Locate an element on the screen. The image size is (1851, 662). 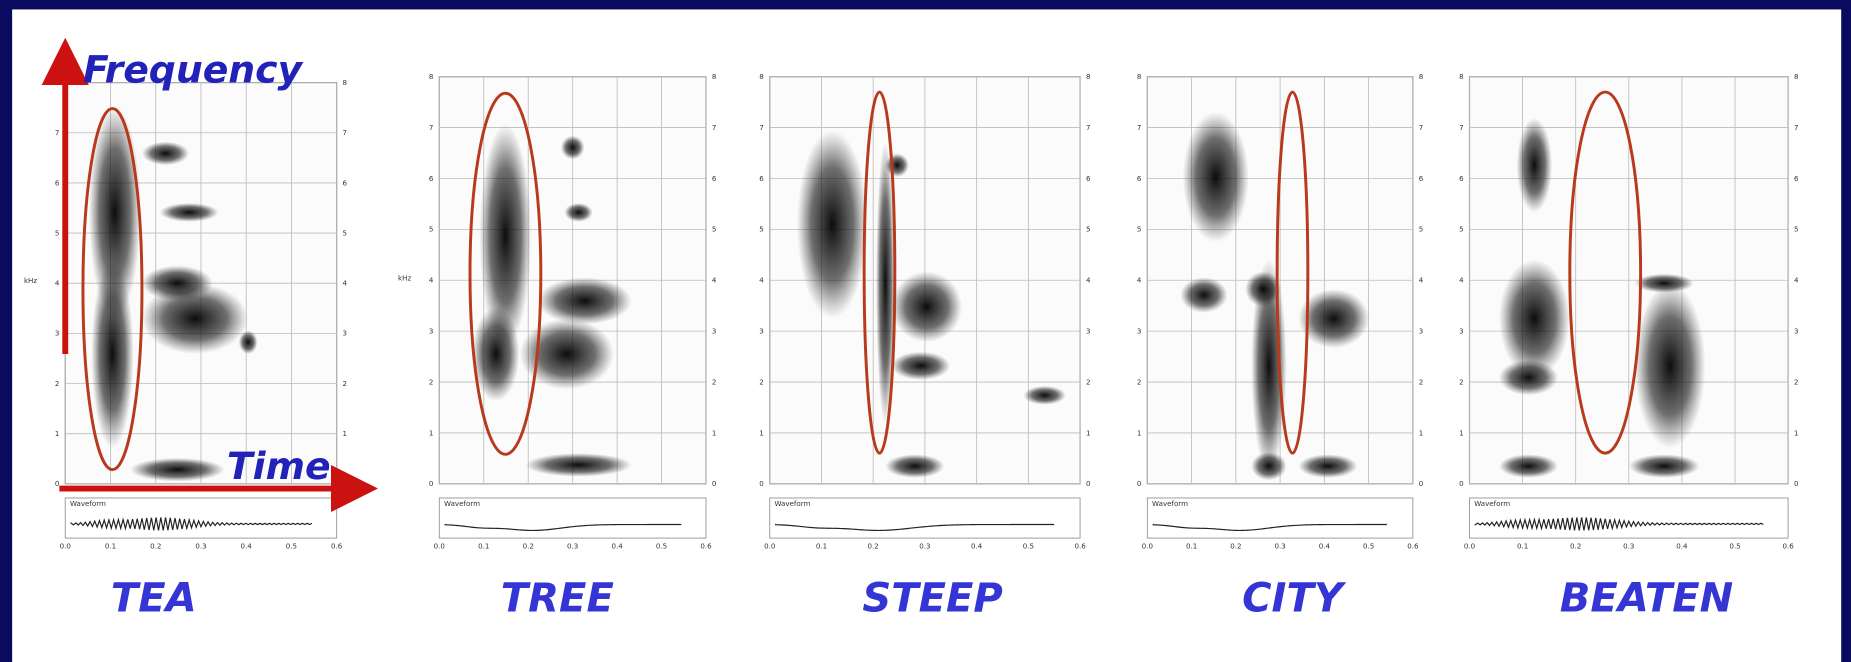
waveform-box is located at coordinates (201, 518).